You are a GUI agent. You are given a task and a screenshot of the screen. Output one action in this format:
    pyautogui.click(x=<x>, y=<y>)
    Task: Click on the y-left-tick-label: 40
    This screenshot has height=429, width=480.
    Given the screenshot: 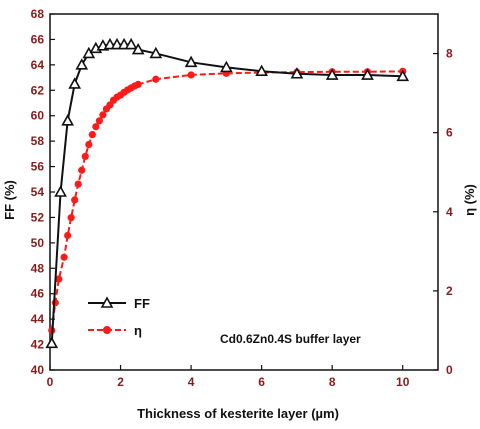 What is the action you would take?
    pyautogui.click(x=38, y=370)
    